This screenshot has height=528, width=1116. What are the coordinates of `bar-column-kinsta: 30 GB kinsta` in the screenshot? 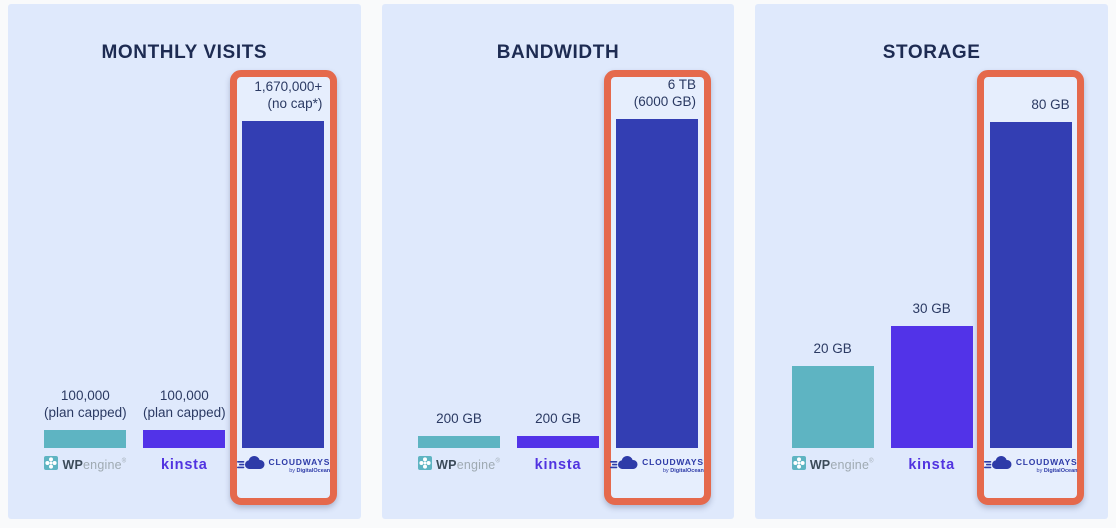 It's located at (931, 391).